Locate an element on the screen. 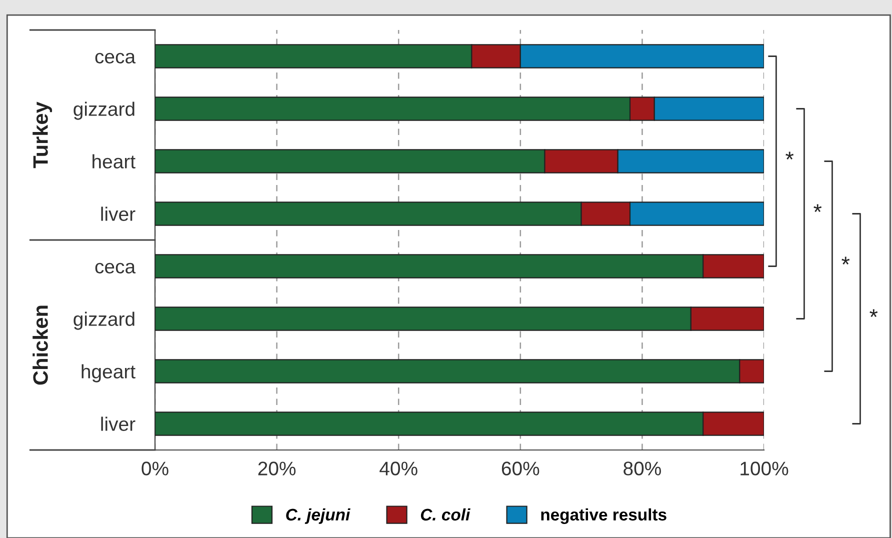 The height and width of the screenshot is (538, 892). legend-label: C. jejuni is located at coordinates (318, 516).